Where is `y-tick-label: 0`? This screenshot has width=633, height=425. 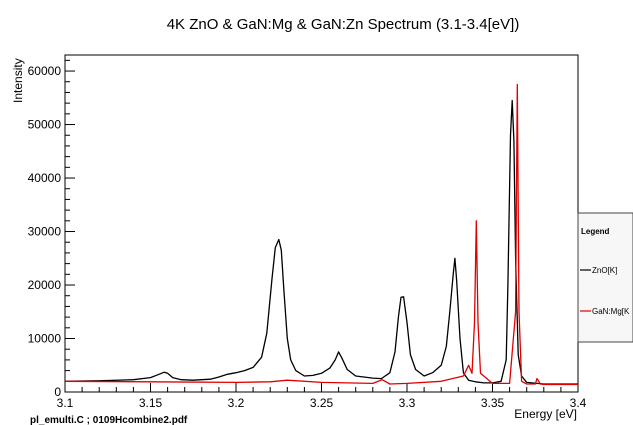 y-tick-label: 0 is located at coordinates (57, 392).